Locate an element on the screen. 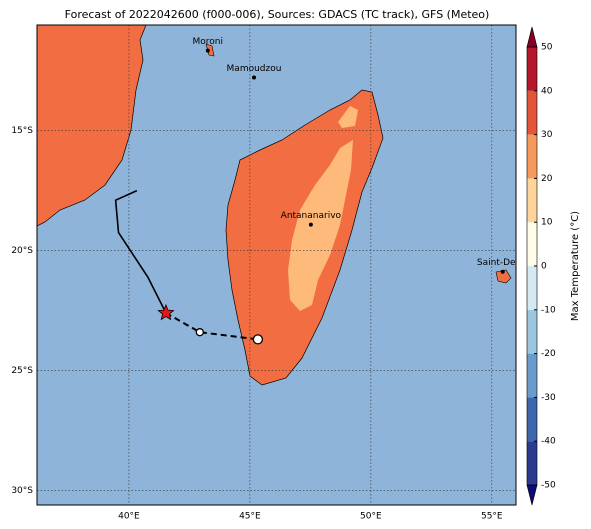 The image size is (591, 529). x-tick-label: 45°E is located at coordinates (250, 517).